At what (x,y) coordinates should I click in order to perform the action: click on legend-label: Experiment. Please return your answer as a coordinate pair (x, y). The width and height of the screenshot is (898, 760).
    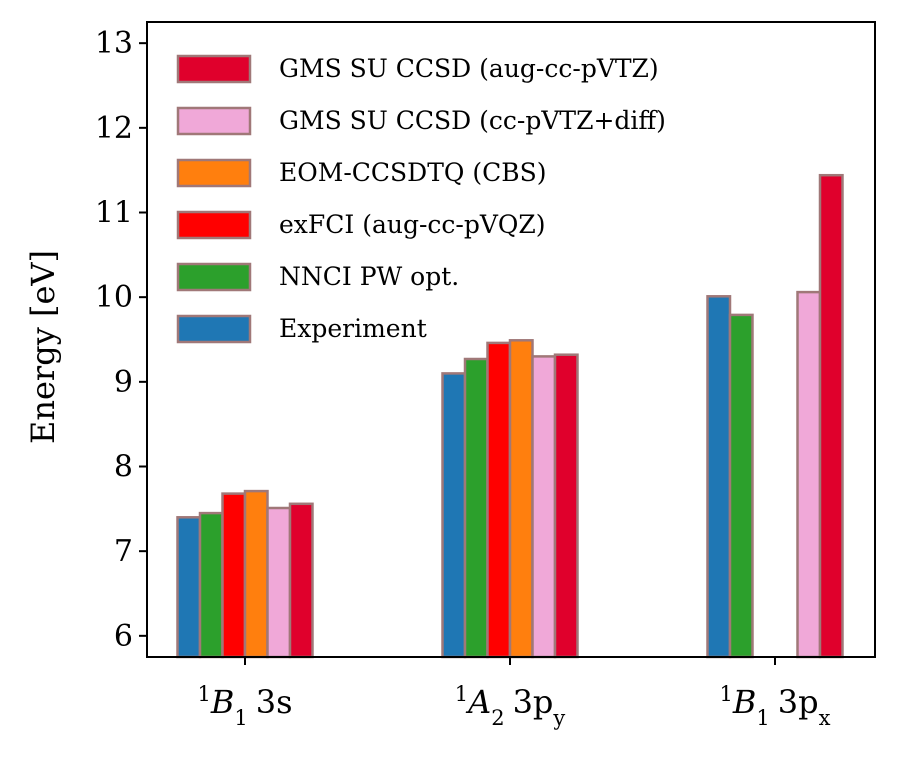
    Looking at the image, I should click on (353, 328).